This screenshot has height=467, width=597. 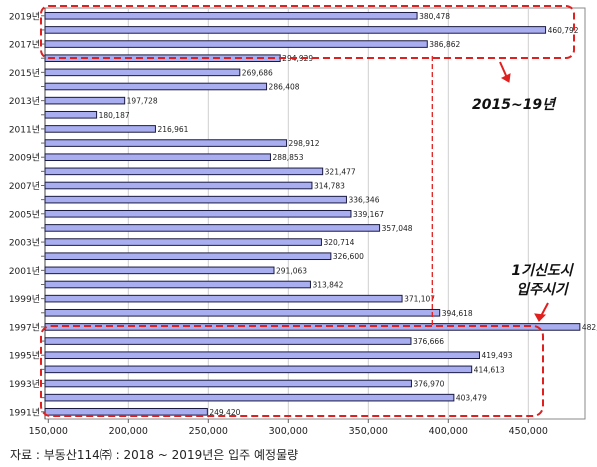 I want to click on y-tick-label: 1997년, so click(x=24, y=327).